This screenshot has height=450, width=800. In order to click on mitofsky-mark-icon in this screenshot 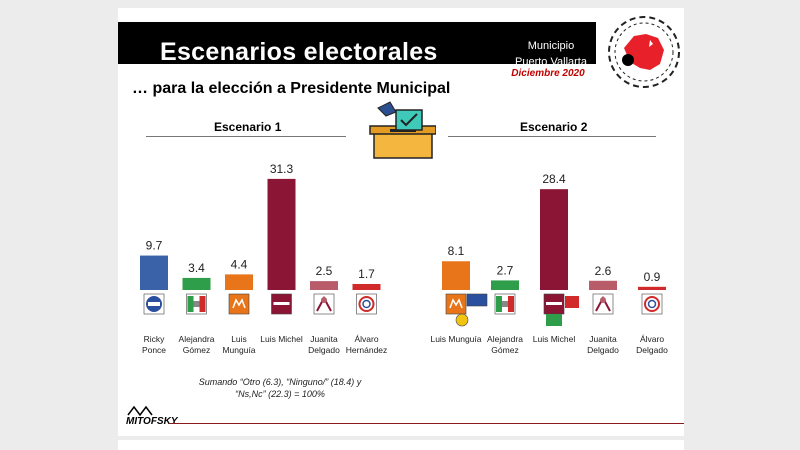, I will do `click(140, 411)`.